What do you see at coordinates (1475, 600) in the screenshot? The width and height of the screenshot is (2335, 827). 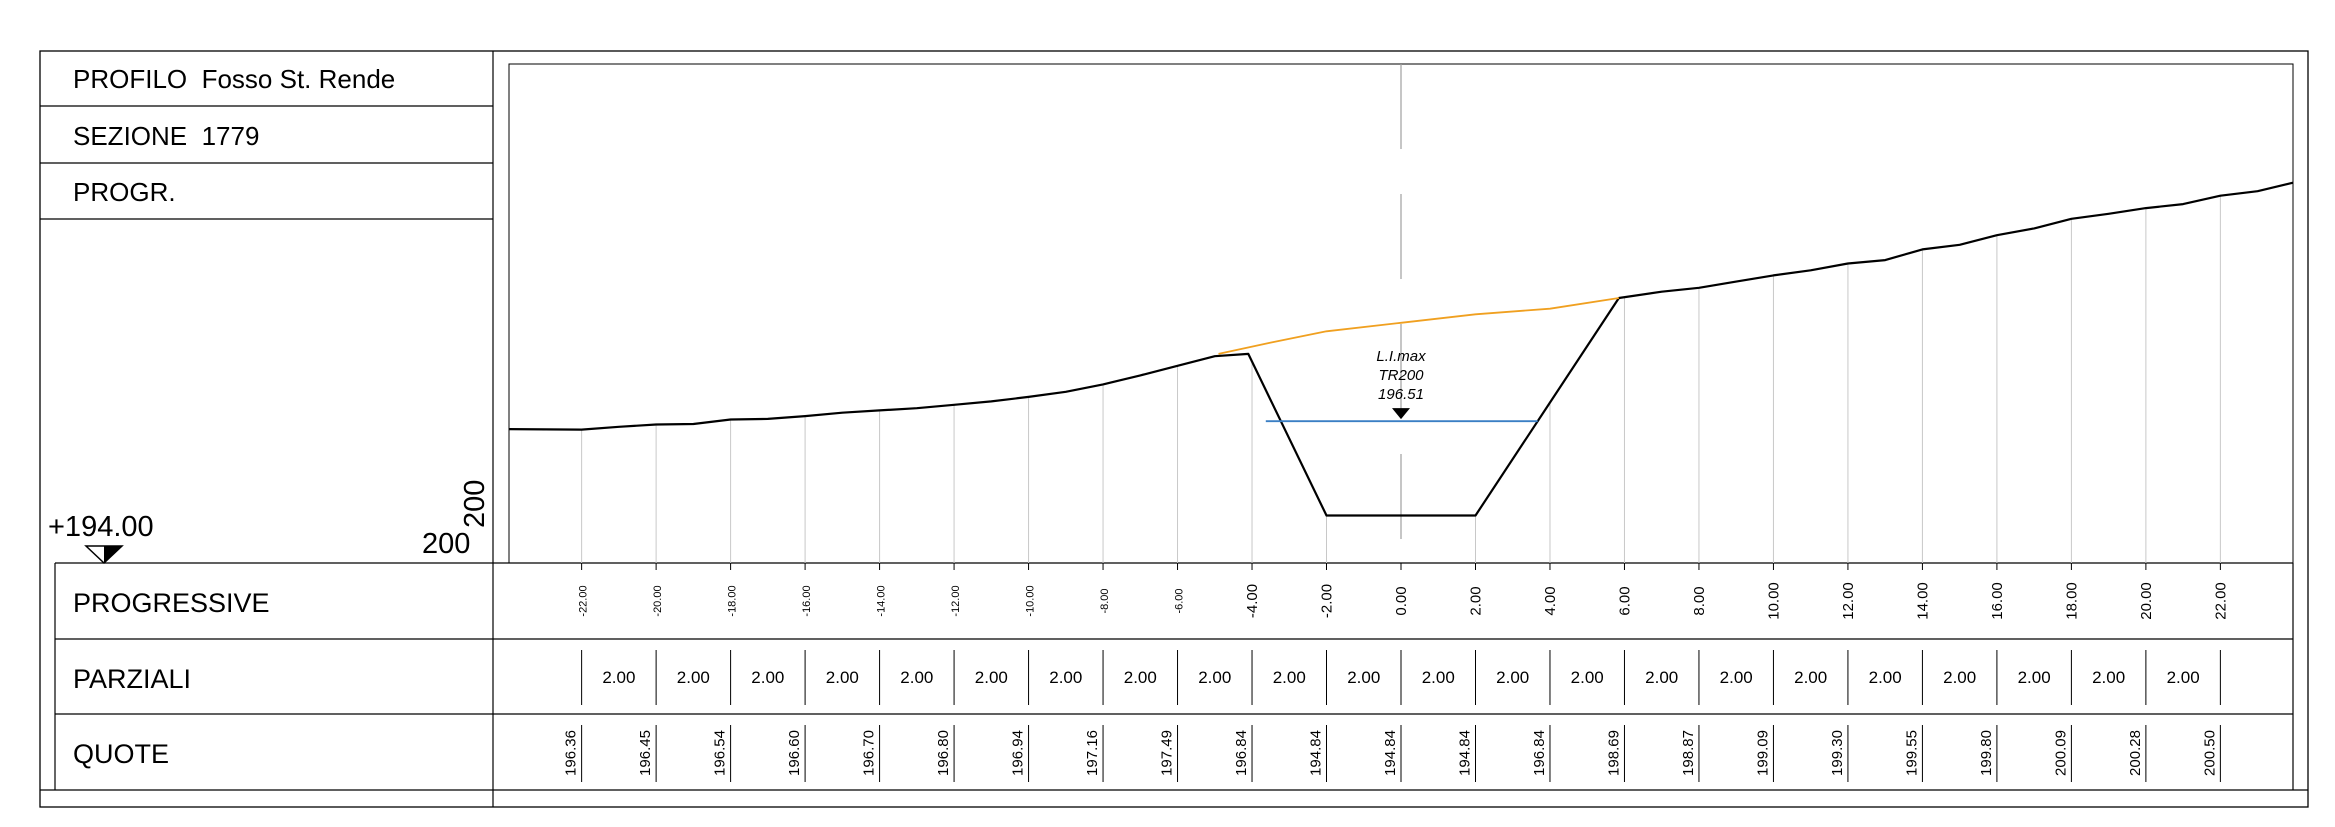 I see `progressive-label: 2.00` at bounding box center [1475, 600].